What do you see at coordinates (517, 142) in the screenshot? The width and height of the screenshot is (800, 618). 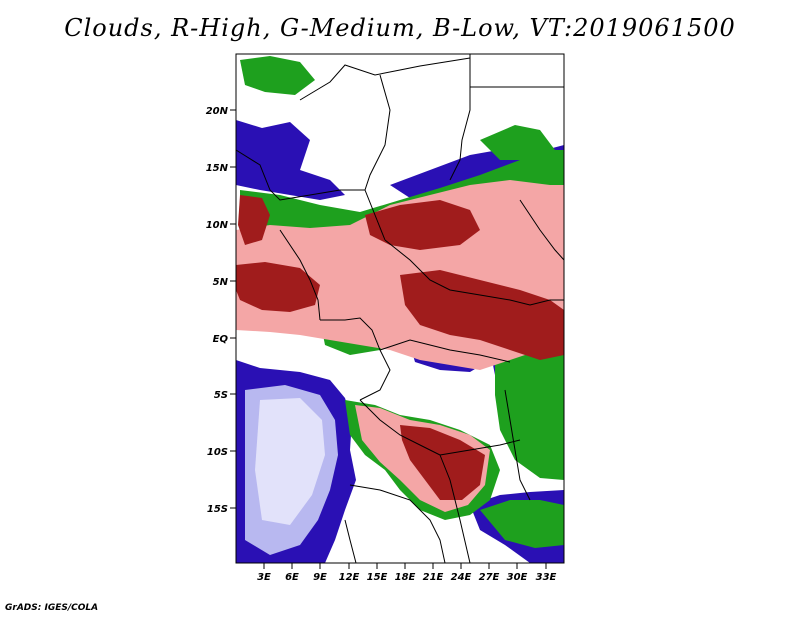 I see `medium-cloud-northeast` at bounding box center [517, 142].